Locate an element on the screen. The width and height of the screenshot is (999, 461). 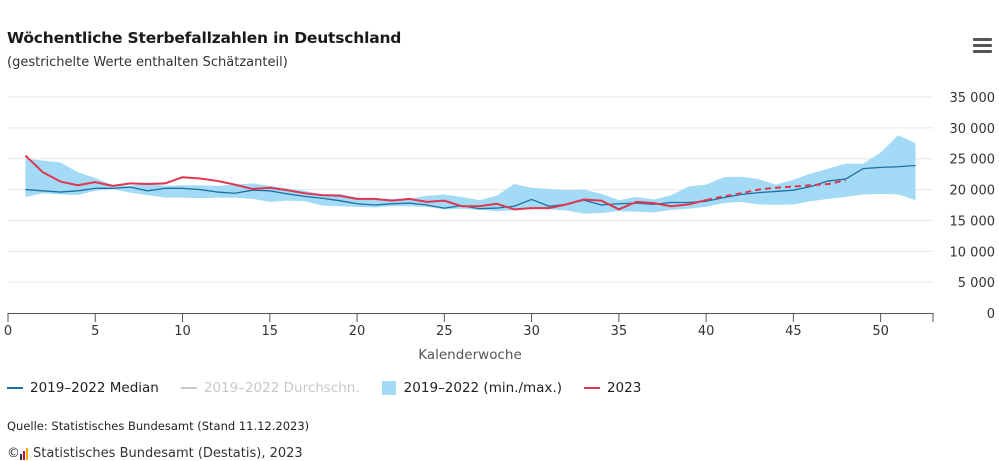
y-tick-label: 0 is located at coordinates (991, 314).